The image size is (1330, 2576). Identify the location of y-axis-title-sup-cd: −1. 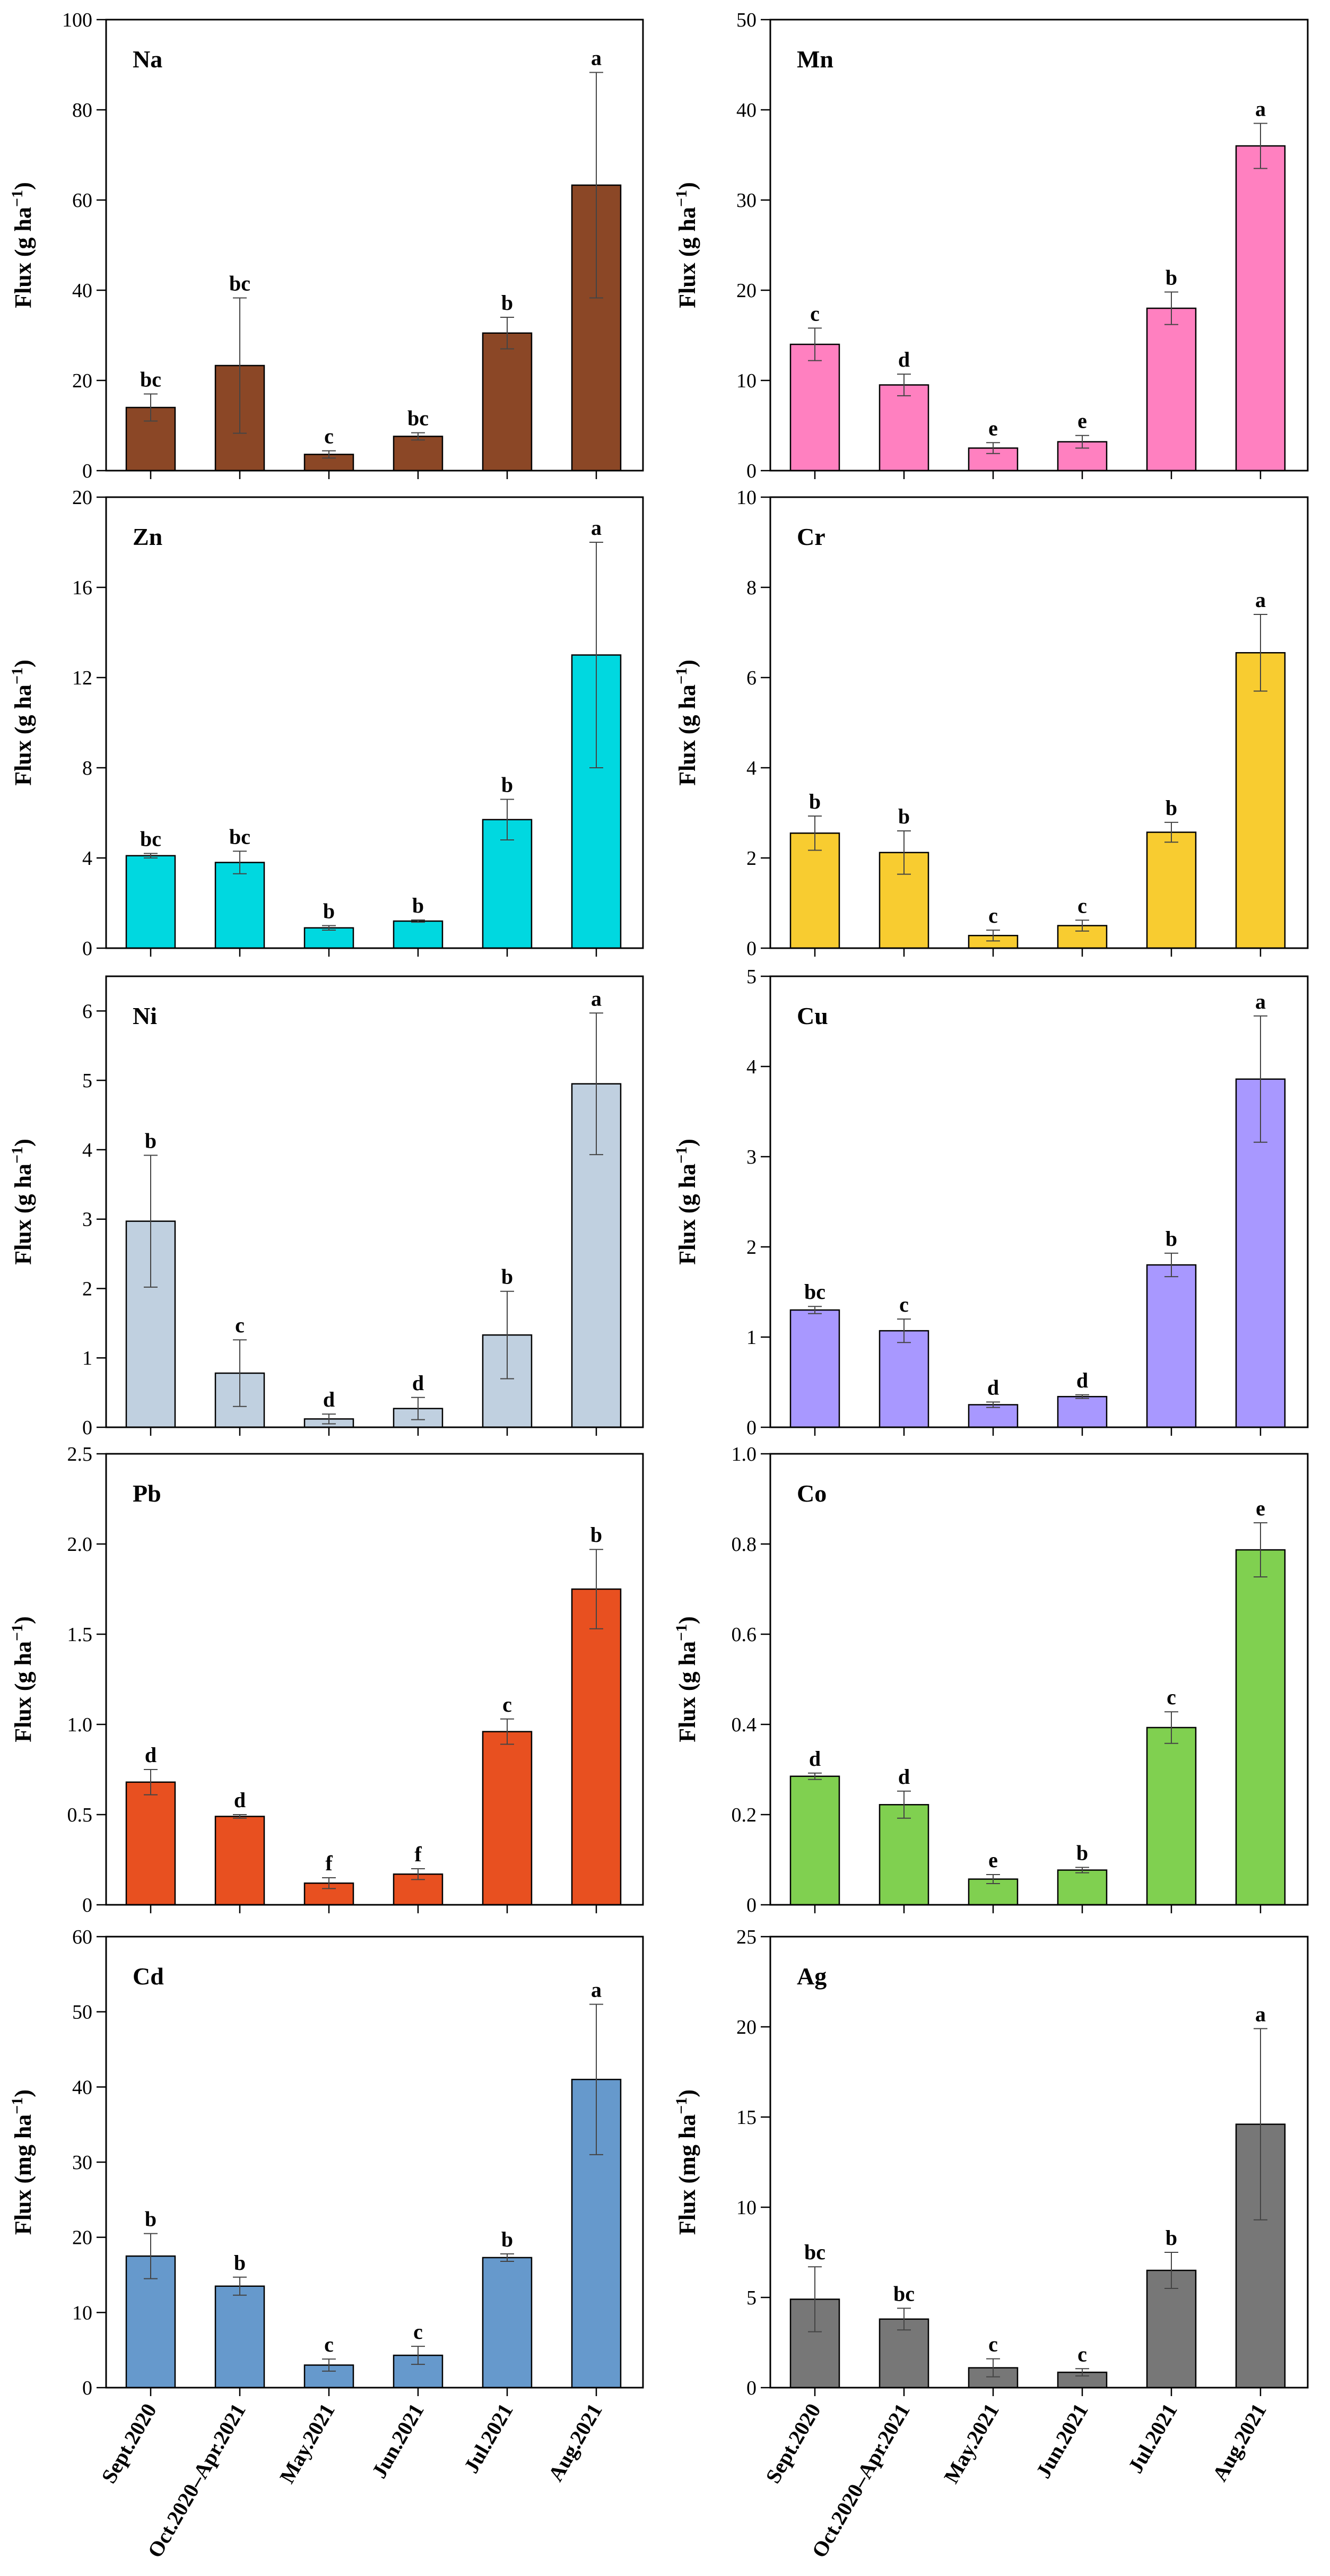
(17, 2105).